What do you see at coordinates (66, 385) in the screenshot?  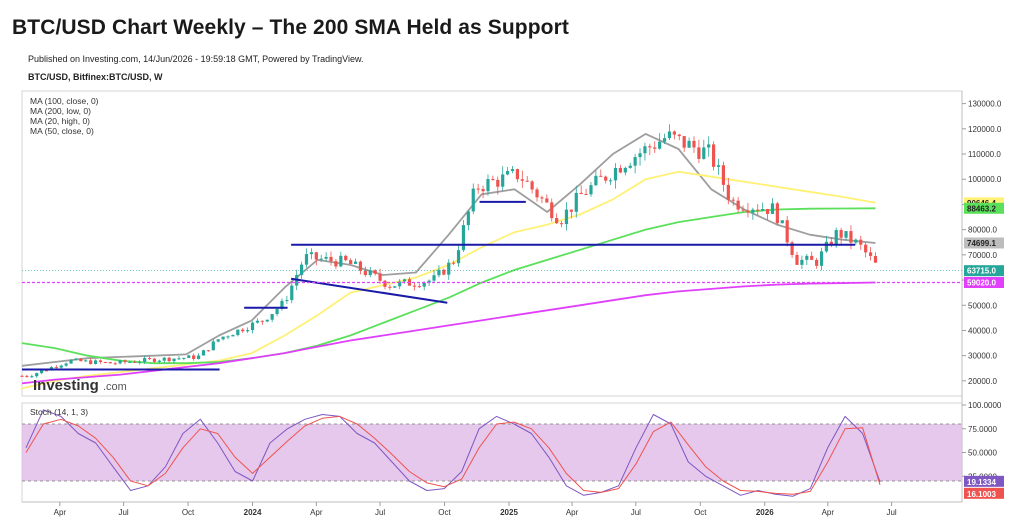 I see `watermark-main: Investing` at bounding box center [66, 385].